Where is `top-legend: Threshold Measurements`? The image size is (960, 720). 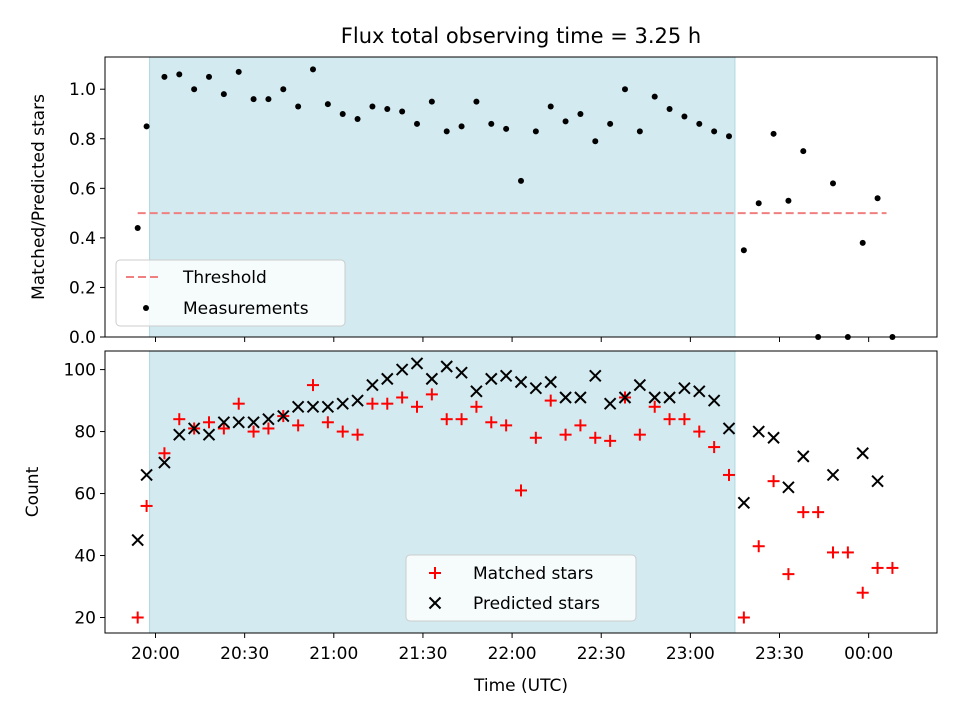
top-legend: Threshold Measurements is located at coordinates (230, 293).